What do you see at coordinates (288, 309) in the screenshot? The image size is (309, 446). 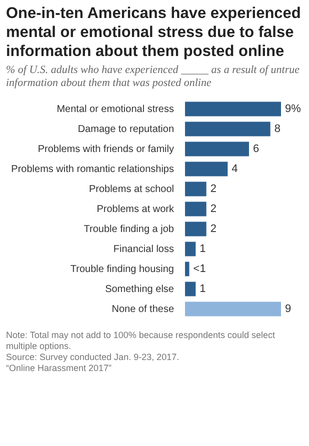 I see `data-label: 9` at bounding box center [288, 309].